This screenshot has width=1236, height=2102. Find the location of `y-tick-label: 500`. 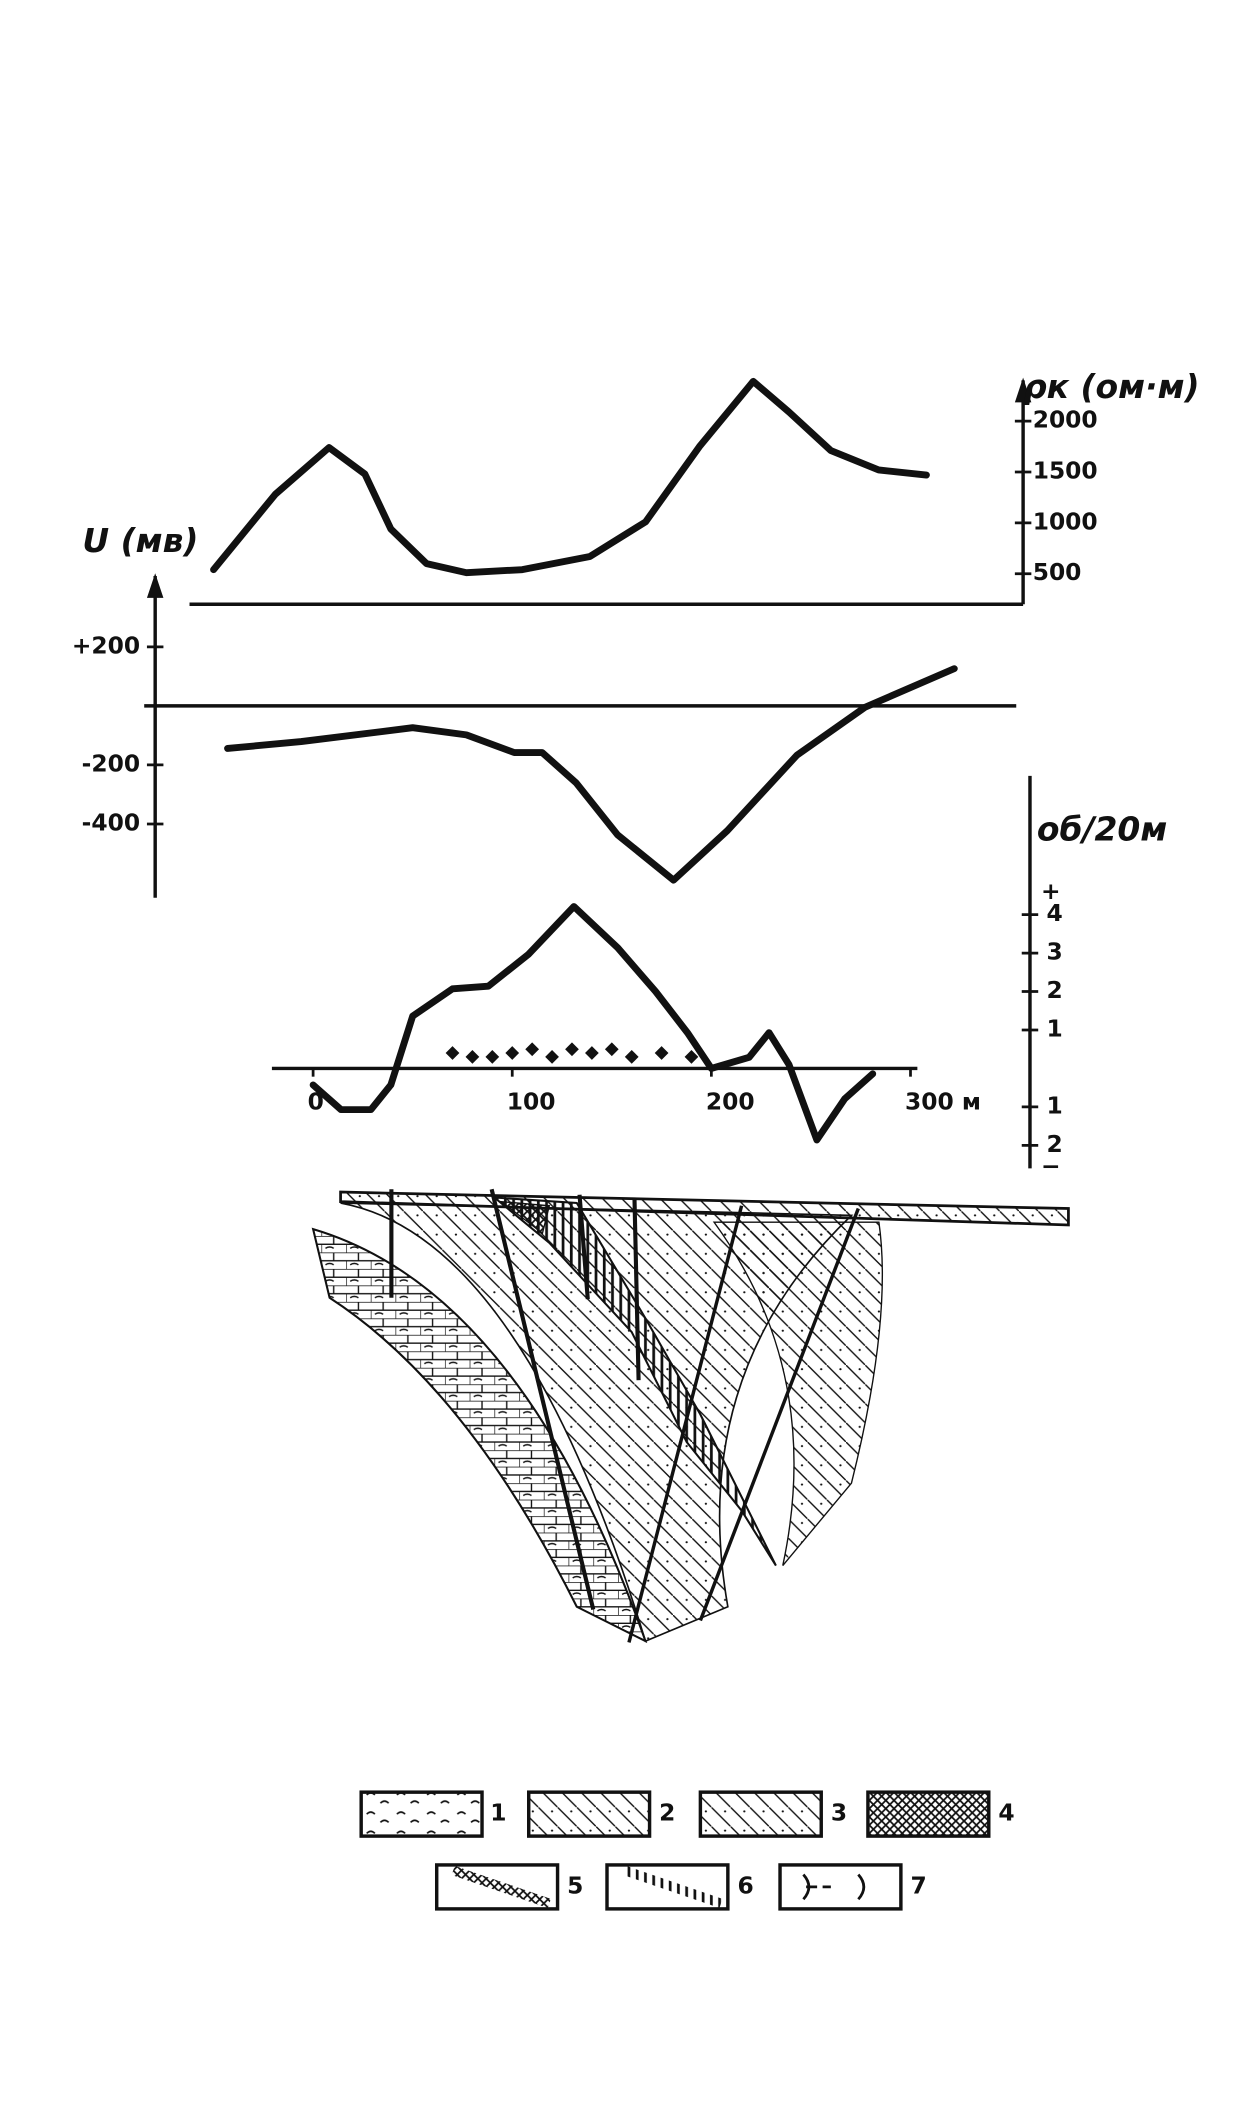

y-tick-label: 500 is located at coordinates (1057, 572).